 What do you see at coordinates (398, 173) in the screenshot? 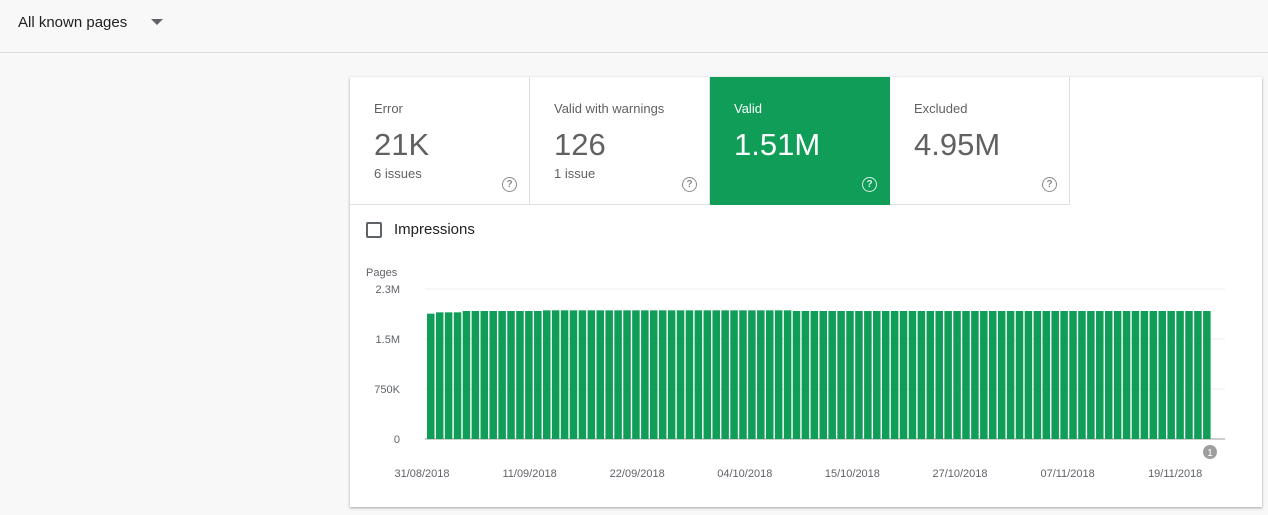
I see `tile-issue-count: 6 issues` at bounding box center [398, 173].